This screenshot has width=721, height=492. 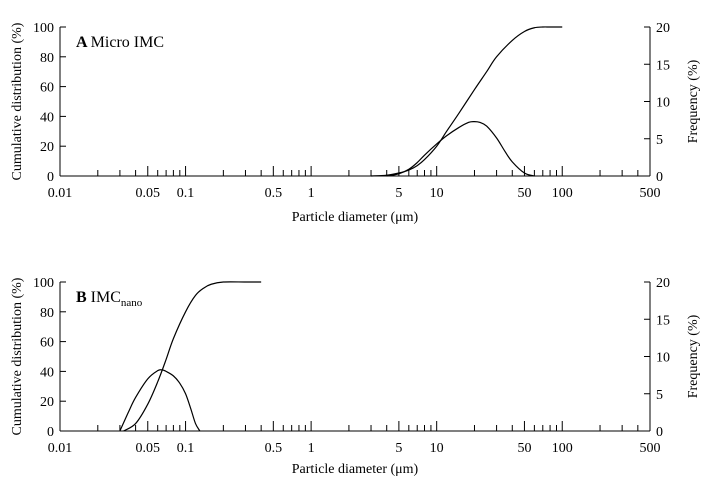 I want to click on panel-label: B IMCnano, so click(x=109, y=299).